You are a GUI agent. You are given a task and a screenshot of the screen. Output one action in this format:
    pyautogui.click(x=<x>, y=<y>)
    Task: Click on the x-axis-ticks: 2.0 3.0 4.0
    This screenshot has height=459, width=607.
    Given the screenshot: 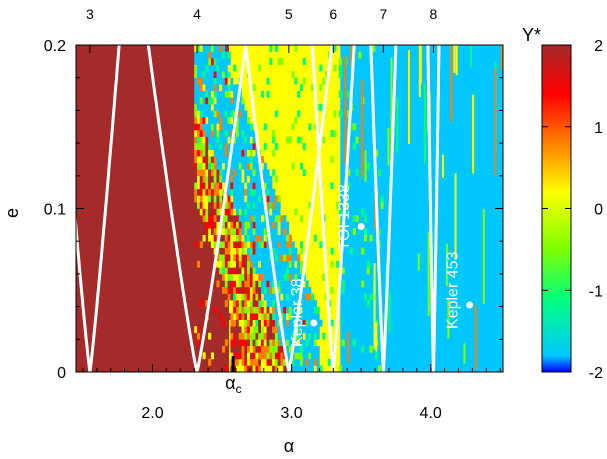 What is the action you would take?
    pyautogui.click(x=291, y=393)
    